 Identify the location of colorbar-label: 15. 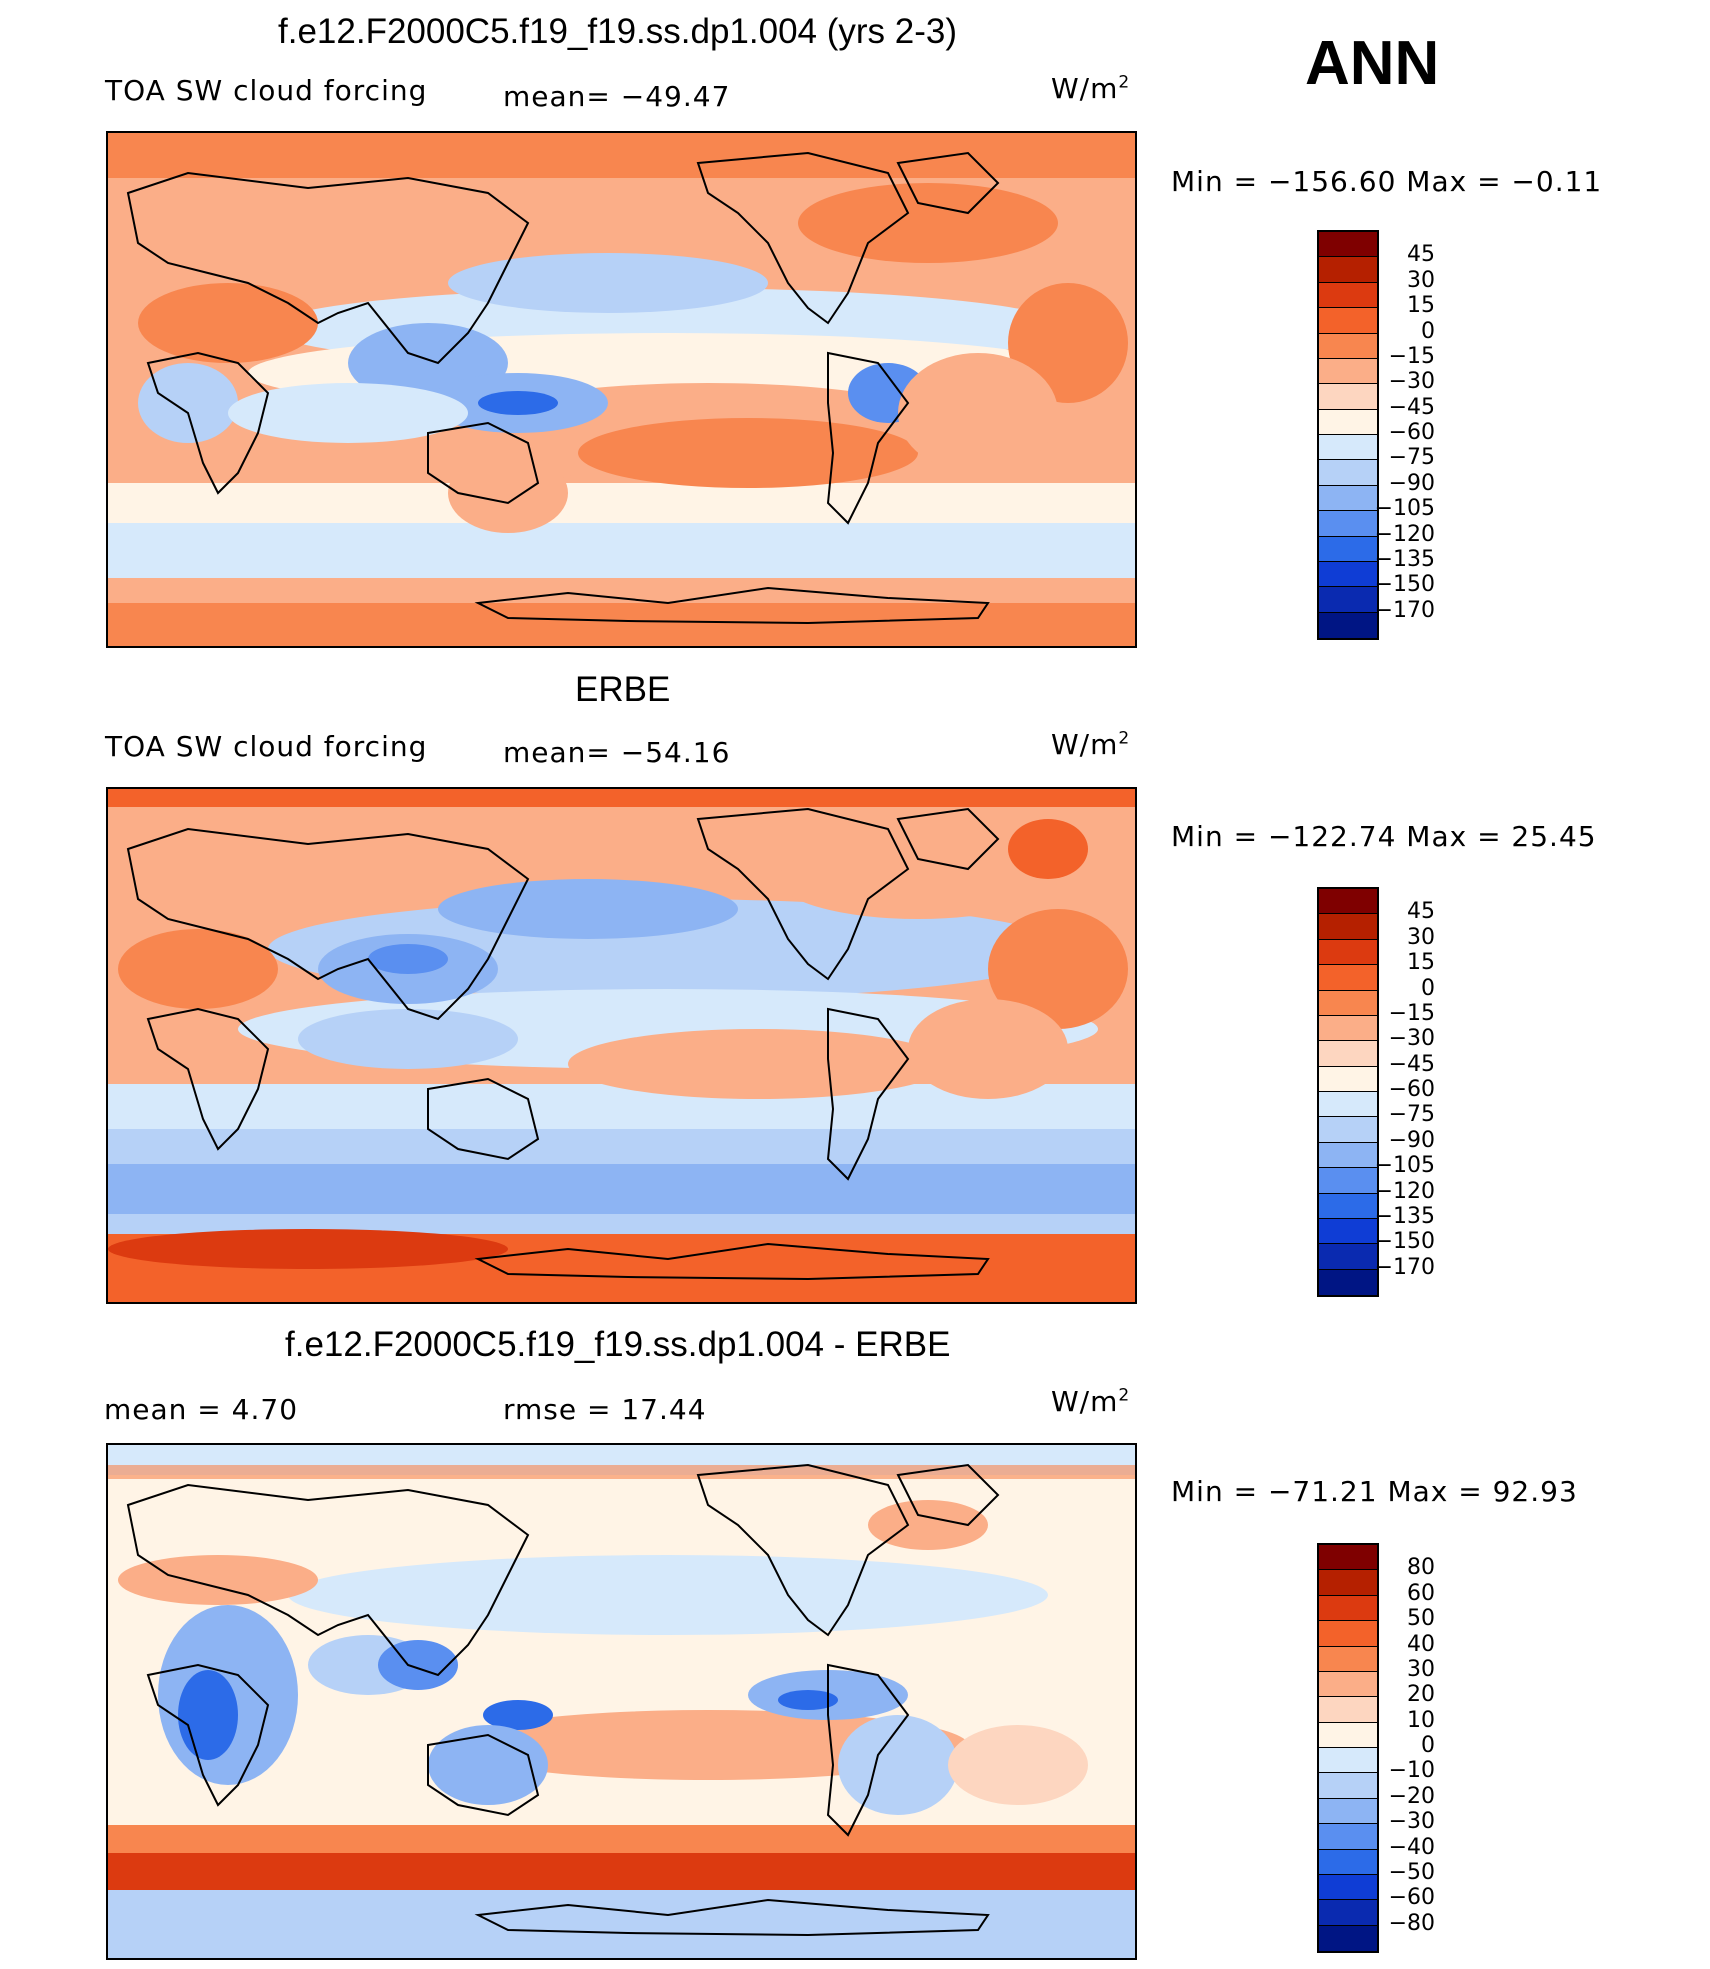
(1421, 963).